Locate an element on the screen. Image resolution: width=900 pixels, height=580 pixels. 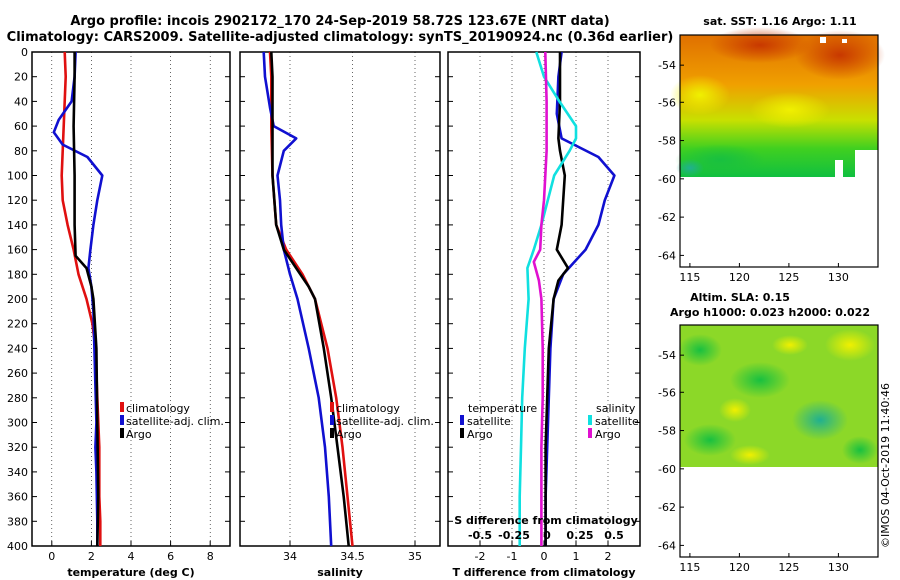
secondary-x-tick-label: 0 is located at coordinates (547, 535).